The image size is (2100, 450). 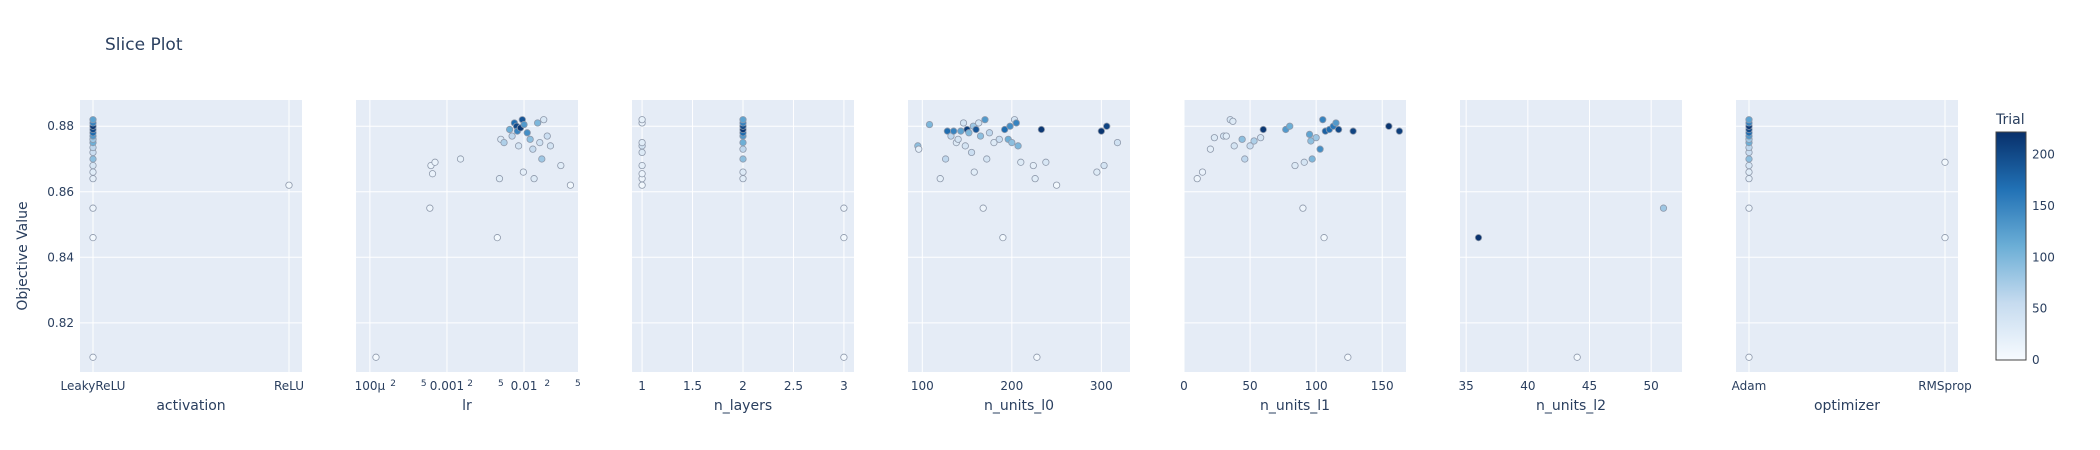 I want to click on colorbar-tick-label: 200, so click(x=2043, y=155).